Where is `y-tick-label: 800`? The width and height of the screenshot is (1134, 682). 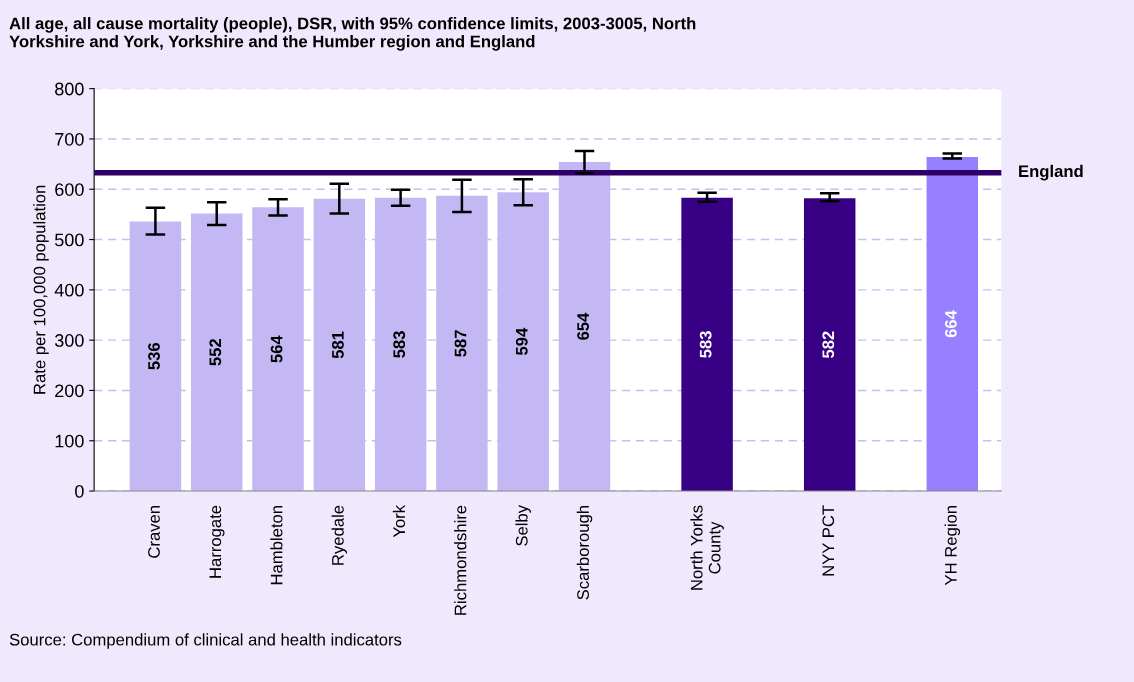
y-tick-label: 800 is located at coordinates (69, 89).